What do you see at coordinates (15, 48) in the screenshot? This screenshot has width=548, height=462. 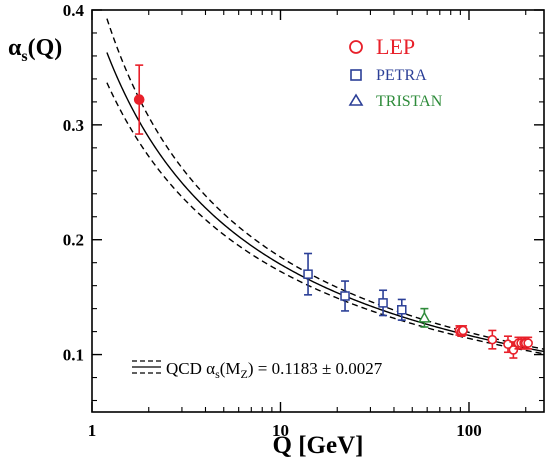 I see `y-axis-title-main: α` at bounding box center [15, 48].